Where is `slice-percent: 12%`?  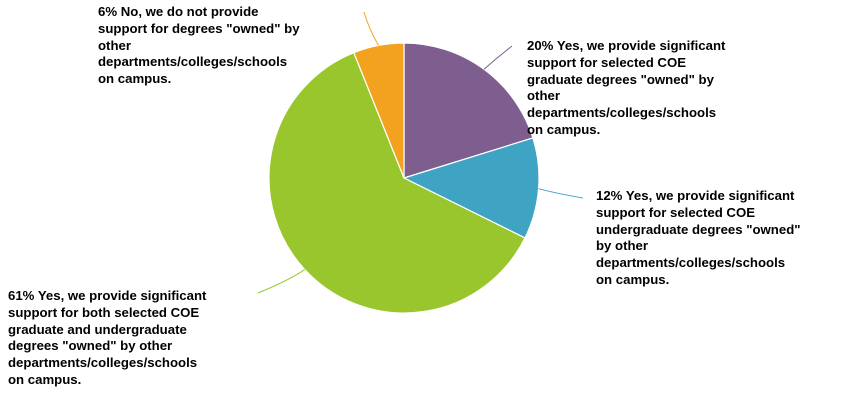 slice-percent: 12% is located at coordinates (609, 195).